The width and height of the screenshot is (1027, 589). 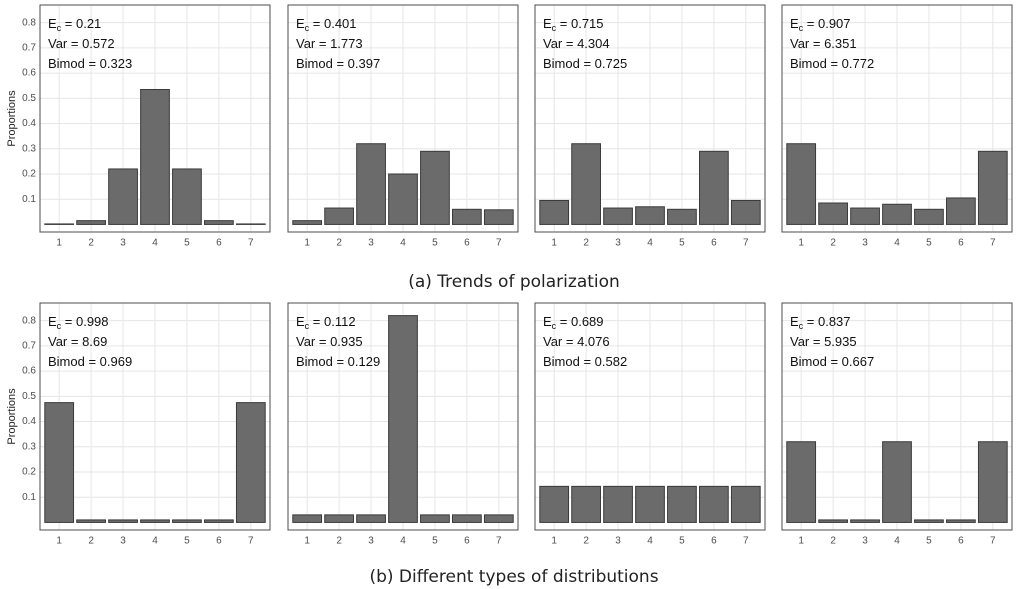 What do you see at coordinates (326, 322) in the screenshot?
I see `annotation: Ec = 0.112` at bounding box center [326, 322].